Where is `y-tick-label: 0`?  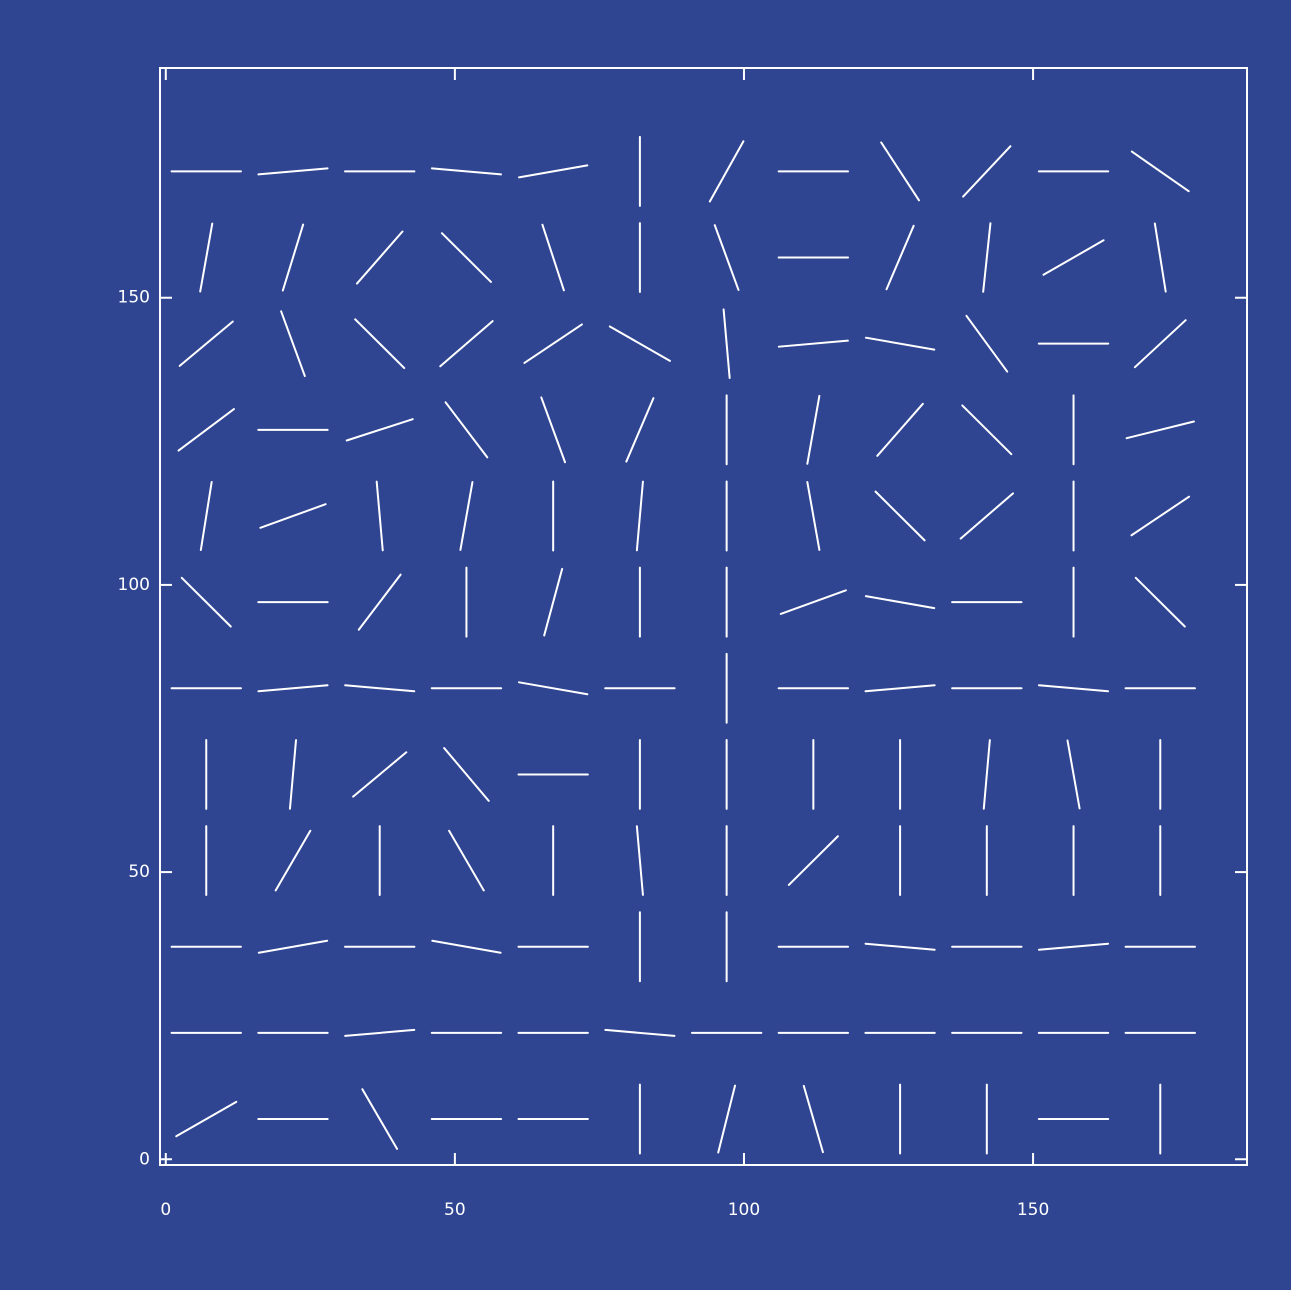 y-tick-label: 0 is located at coordinates (144, 1159).